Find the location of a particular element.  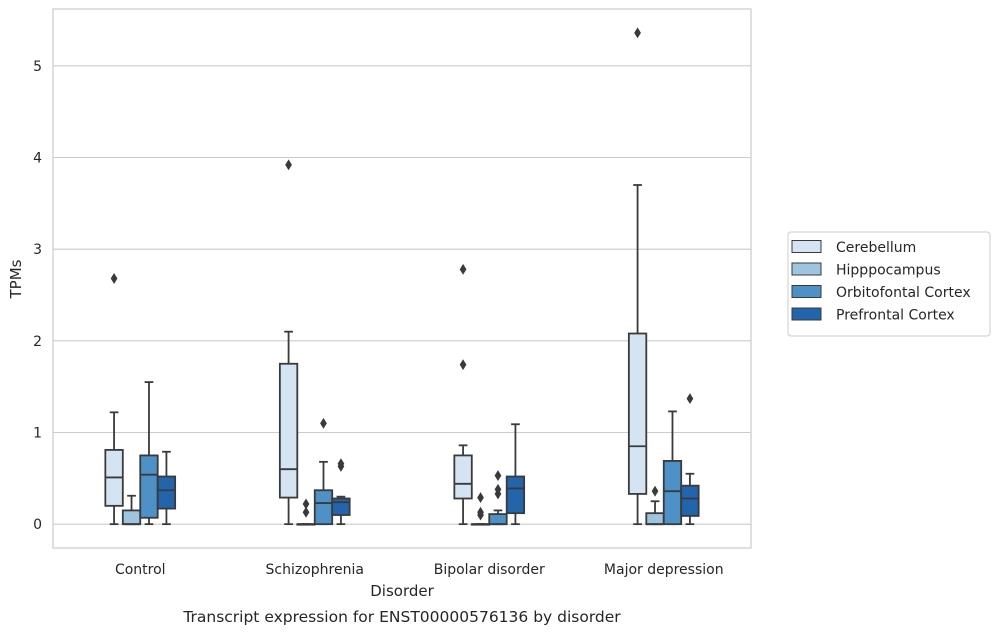

legend-frame is located at coordinates (889, 284).